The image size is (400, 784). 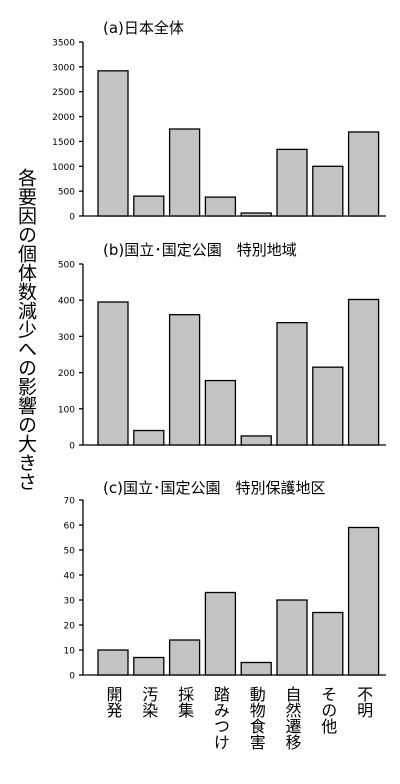 I want to click on panel-b-title: (b)国立･国定公園 特別地域, so click(x=200, y=250).